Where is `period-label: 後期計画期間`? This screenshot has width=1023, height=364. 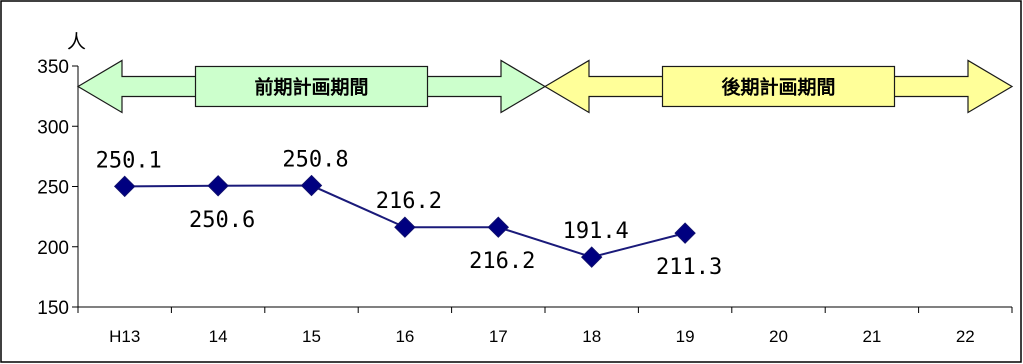
period-label: 後期計画期間 is located at coordinates (778, 86).